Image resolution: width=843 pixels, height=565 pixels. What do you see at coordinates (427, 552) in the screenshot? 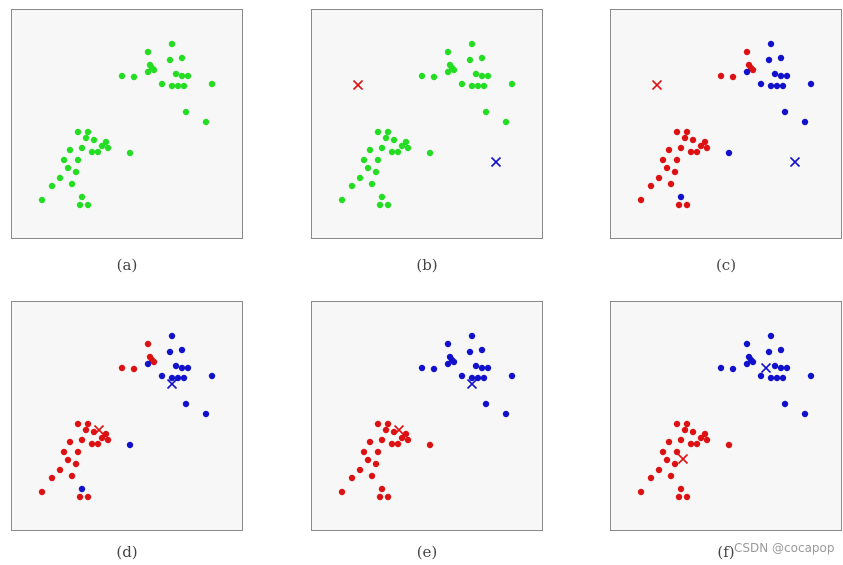
I see `caption-e: (e)` at bounding box center [427, 552].